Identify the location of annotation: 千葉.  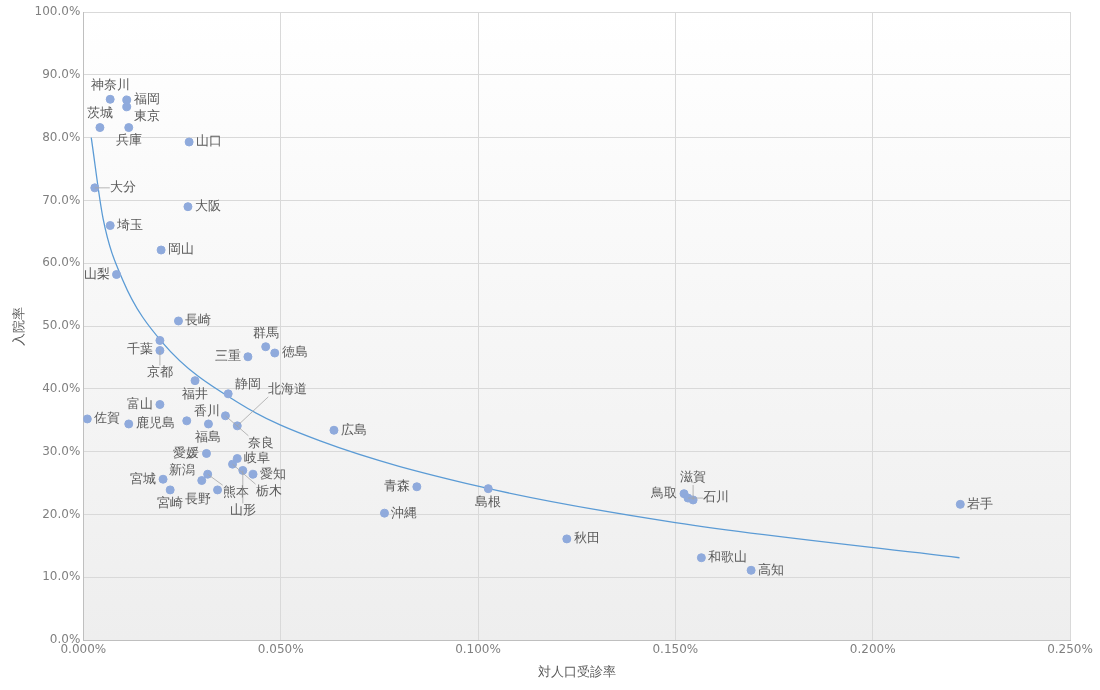
(139, 349).